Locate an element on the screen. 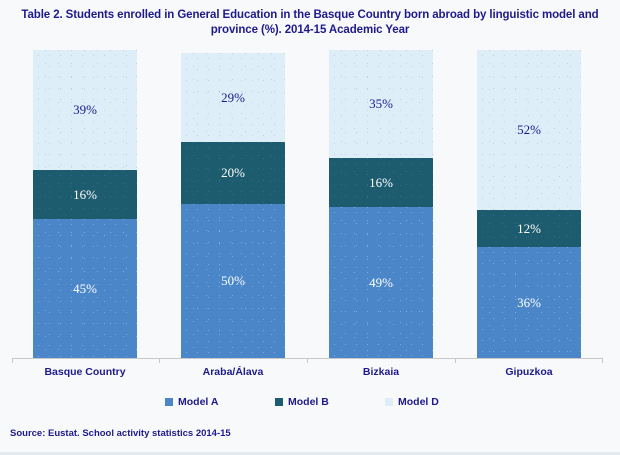 Image resolution: width=620 pixels, height=455 pixels. bar-segment-model-d: 35% is located at coordinates (381, 104).